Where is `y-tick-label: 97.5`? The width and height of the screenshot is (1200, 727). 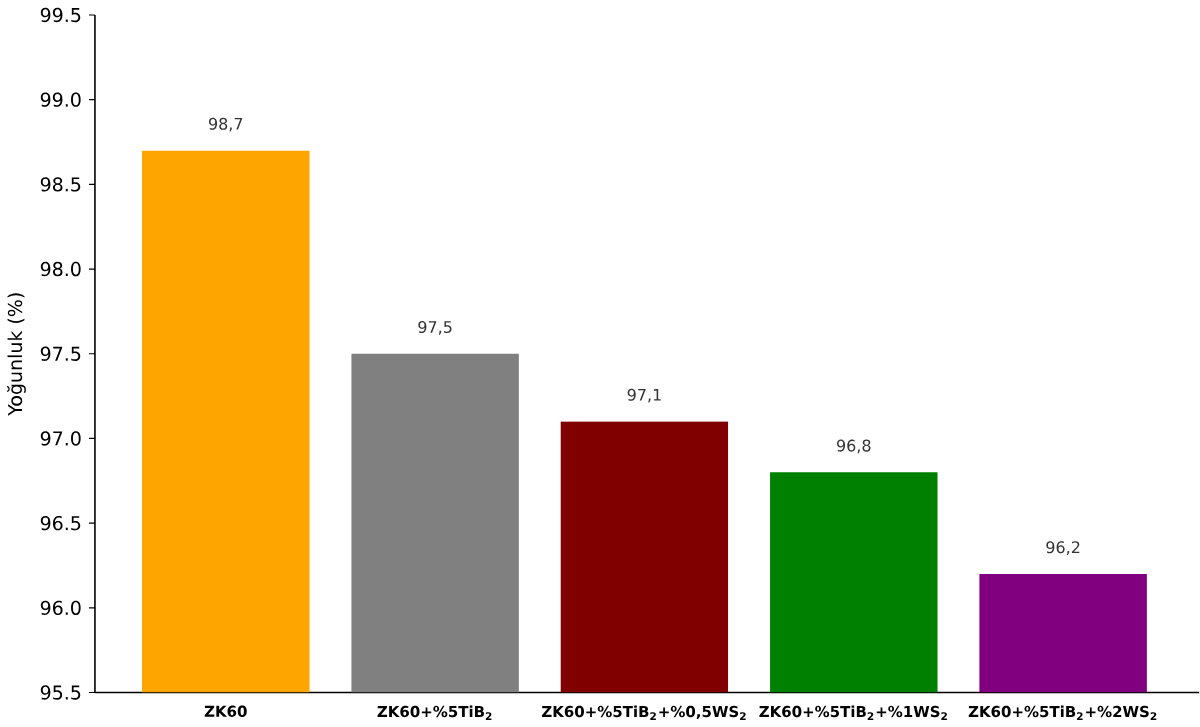 y-tick-label: 97.5 is located at coordinates (60, 354).